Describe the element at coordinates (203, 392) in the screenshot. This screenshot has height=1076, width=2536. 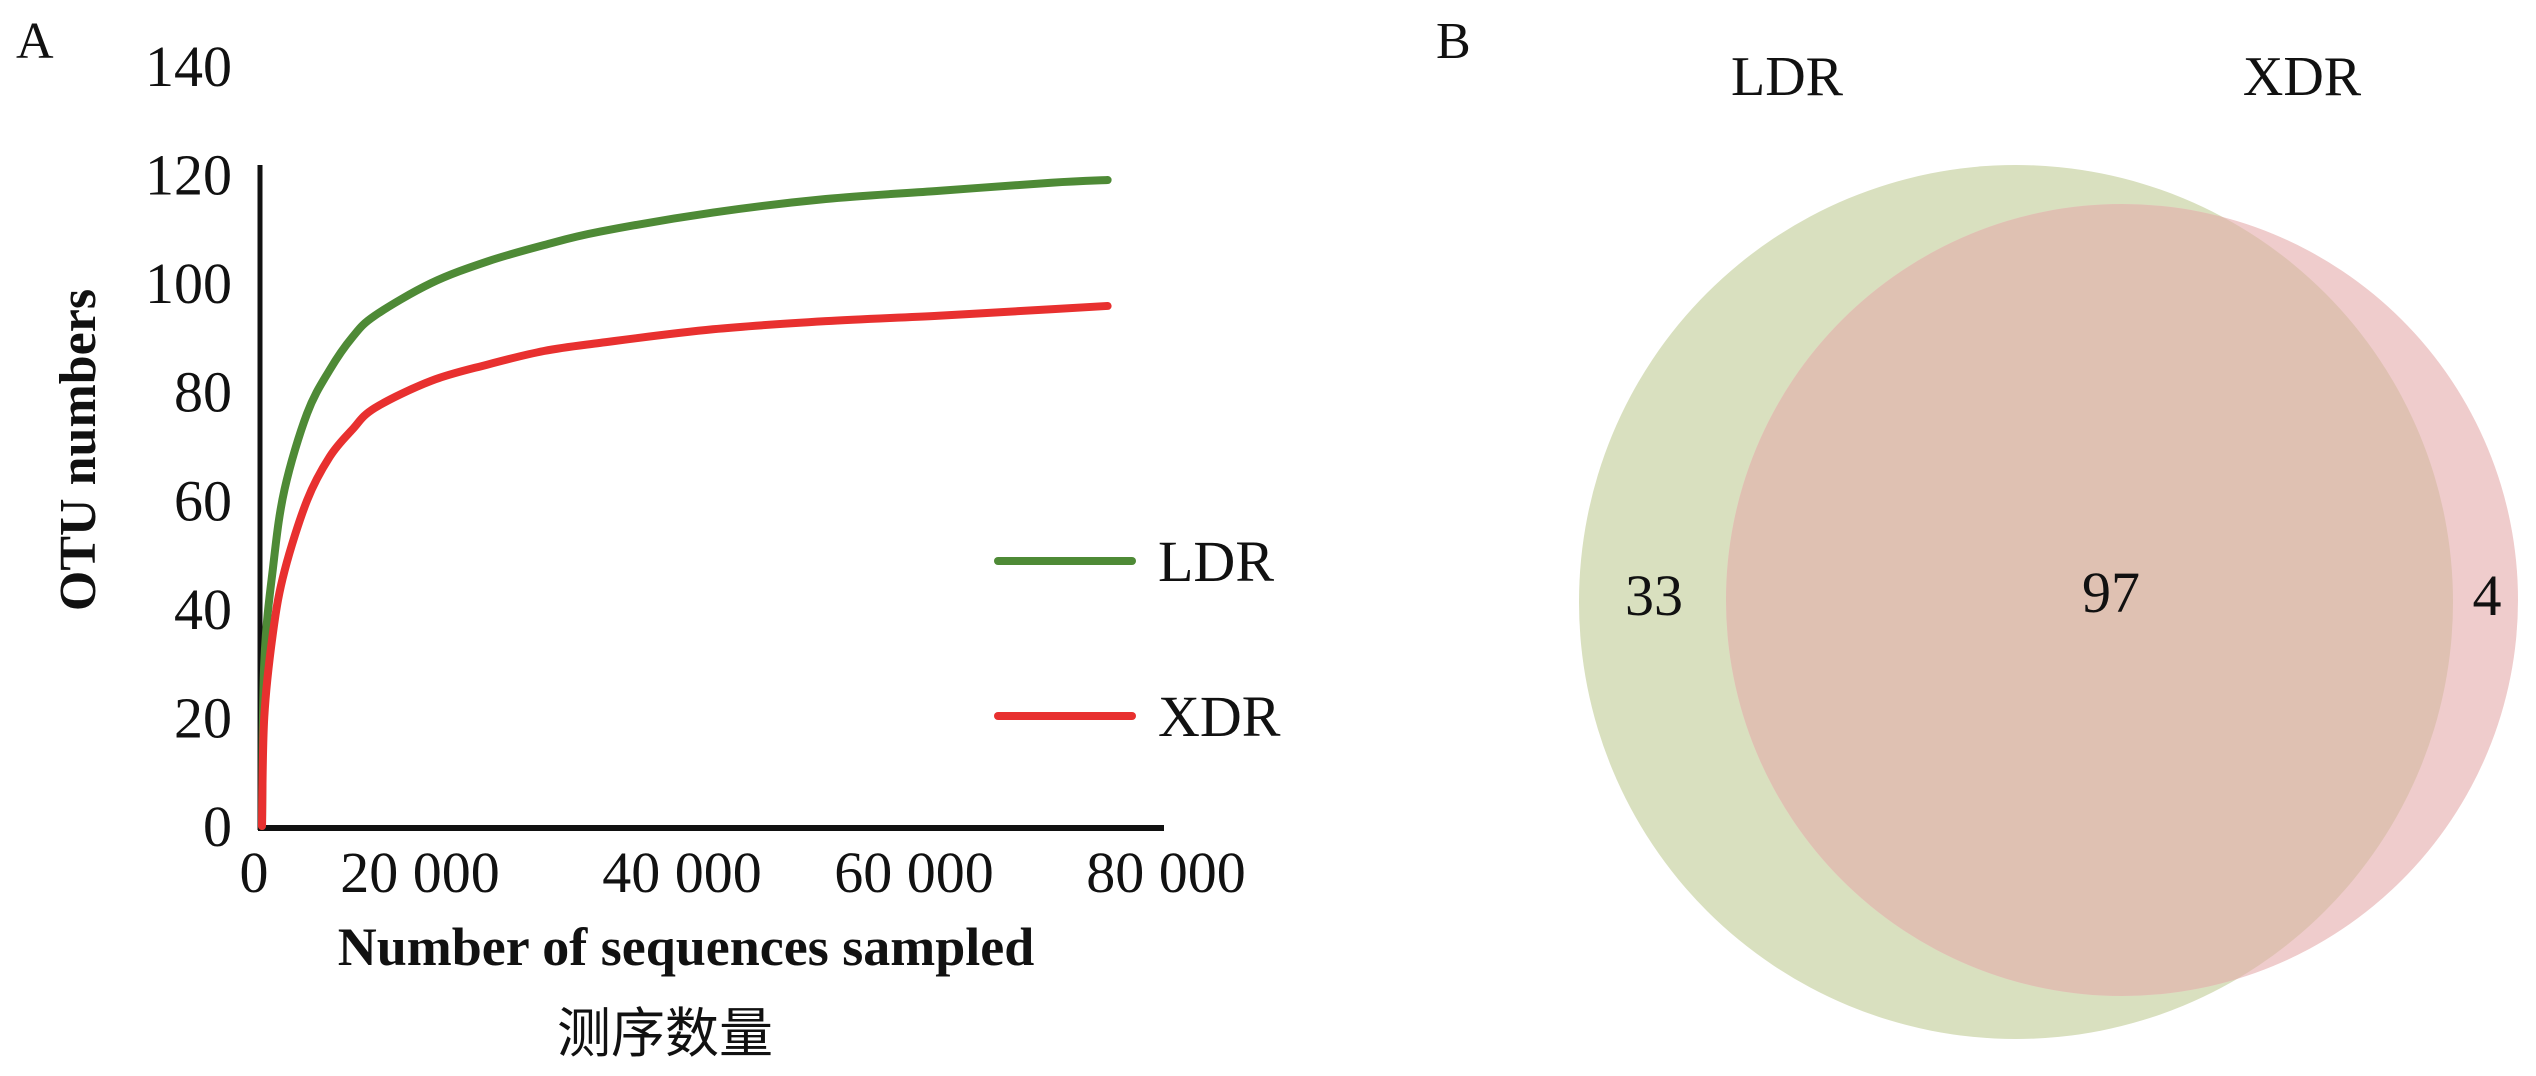
I see `y-tick-label: 80` at that location.